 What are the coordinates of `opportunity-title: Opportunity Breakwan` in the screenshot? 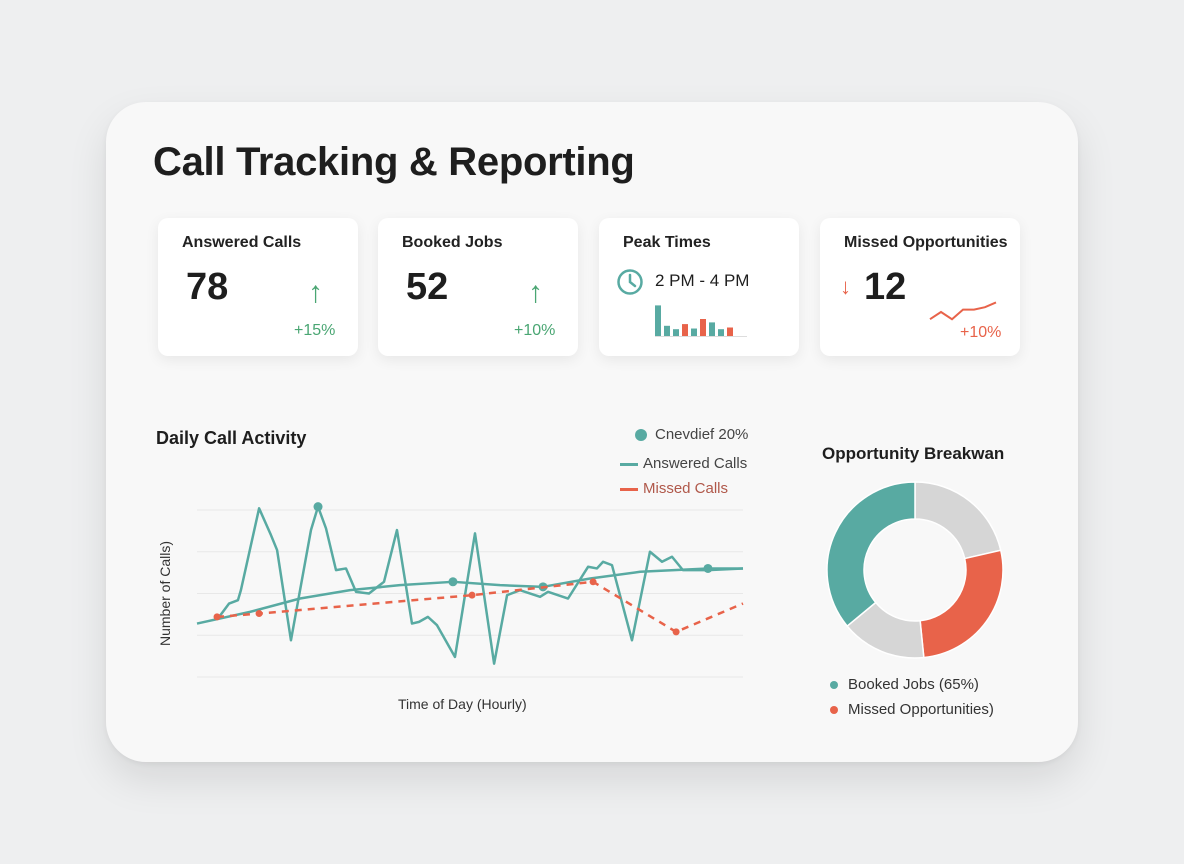 It's located at (913, 453).